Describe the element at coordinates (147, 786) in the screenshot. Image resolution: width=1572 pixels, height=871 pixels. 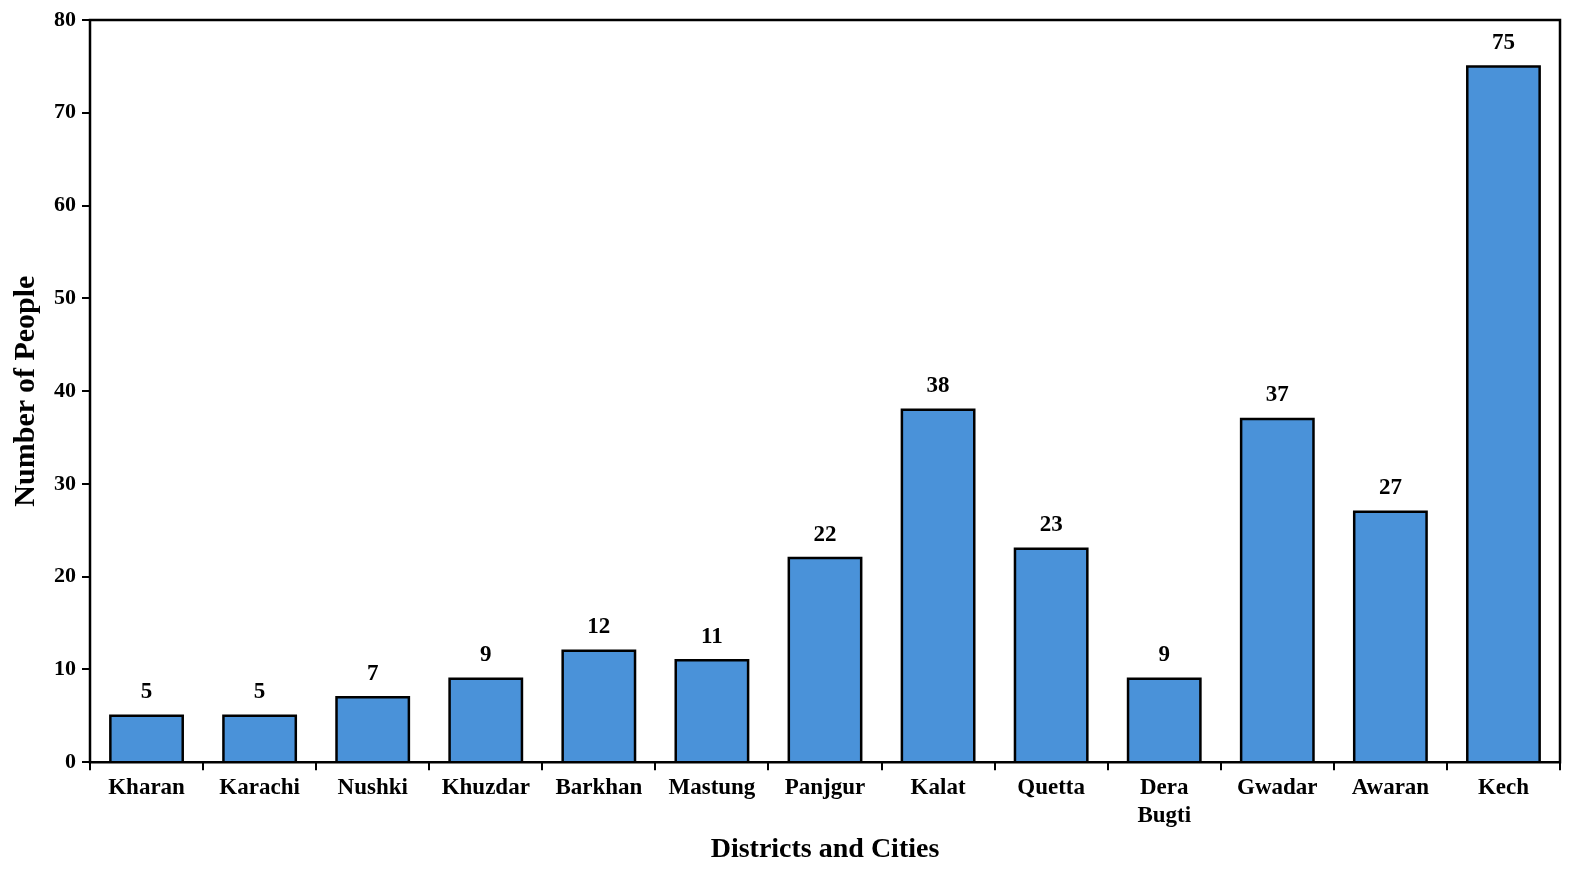
I see `x-tick-label: Kharan` at that location.